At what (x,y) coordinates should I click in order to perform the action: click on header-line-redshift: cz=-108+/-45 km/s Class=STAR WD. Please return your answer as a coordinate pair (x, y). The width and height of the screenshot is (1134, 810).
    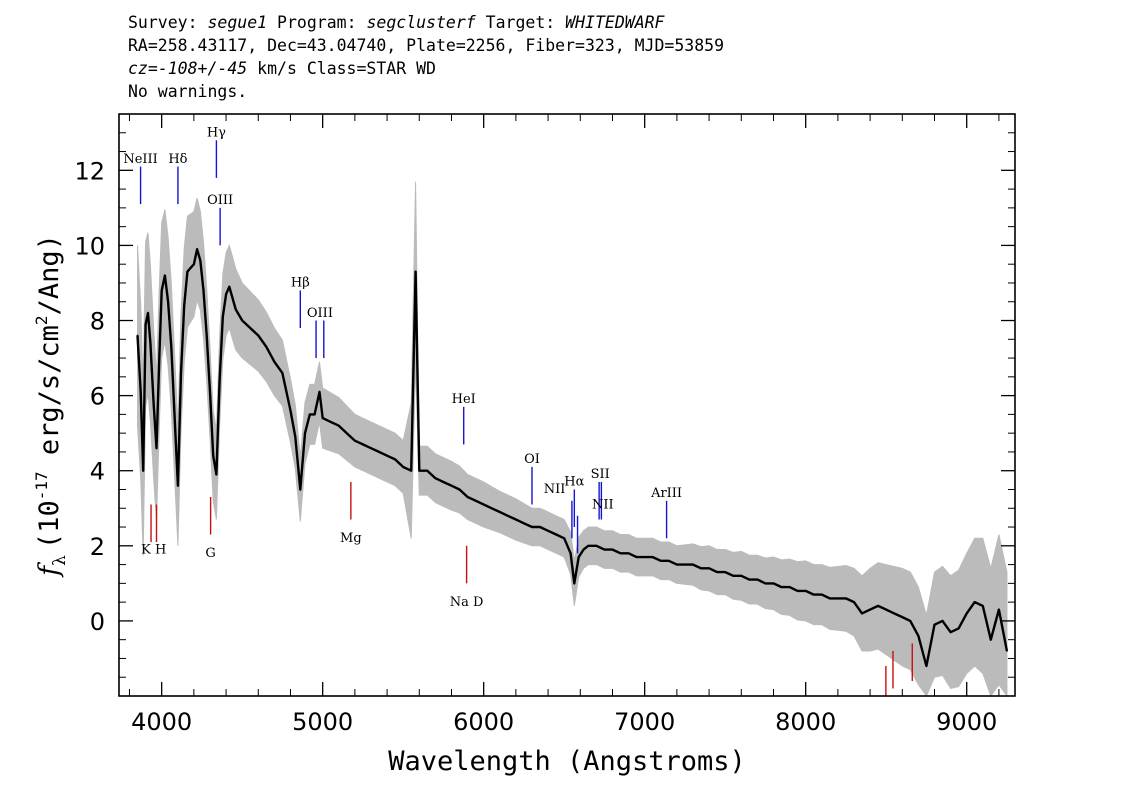
    Looking at the image, I should click on (578, 68).